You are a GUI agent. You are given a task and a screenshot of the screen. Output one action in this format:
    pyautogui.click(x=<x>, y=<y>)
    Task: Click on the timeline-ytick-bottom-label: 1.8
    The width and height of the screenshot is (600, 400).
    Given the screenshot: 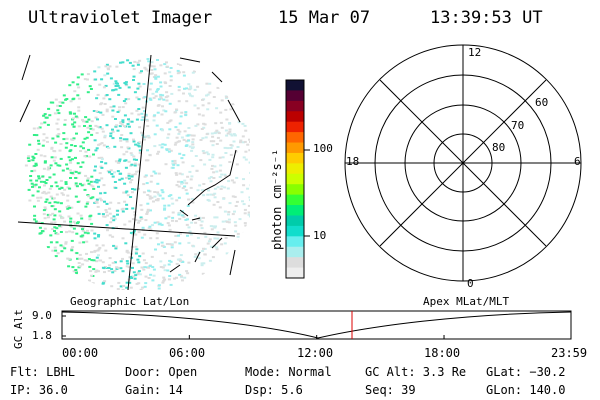 What is the action you would take?
    pyautogui.click(x=42, y=335)
    